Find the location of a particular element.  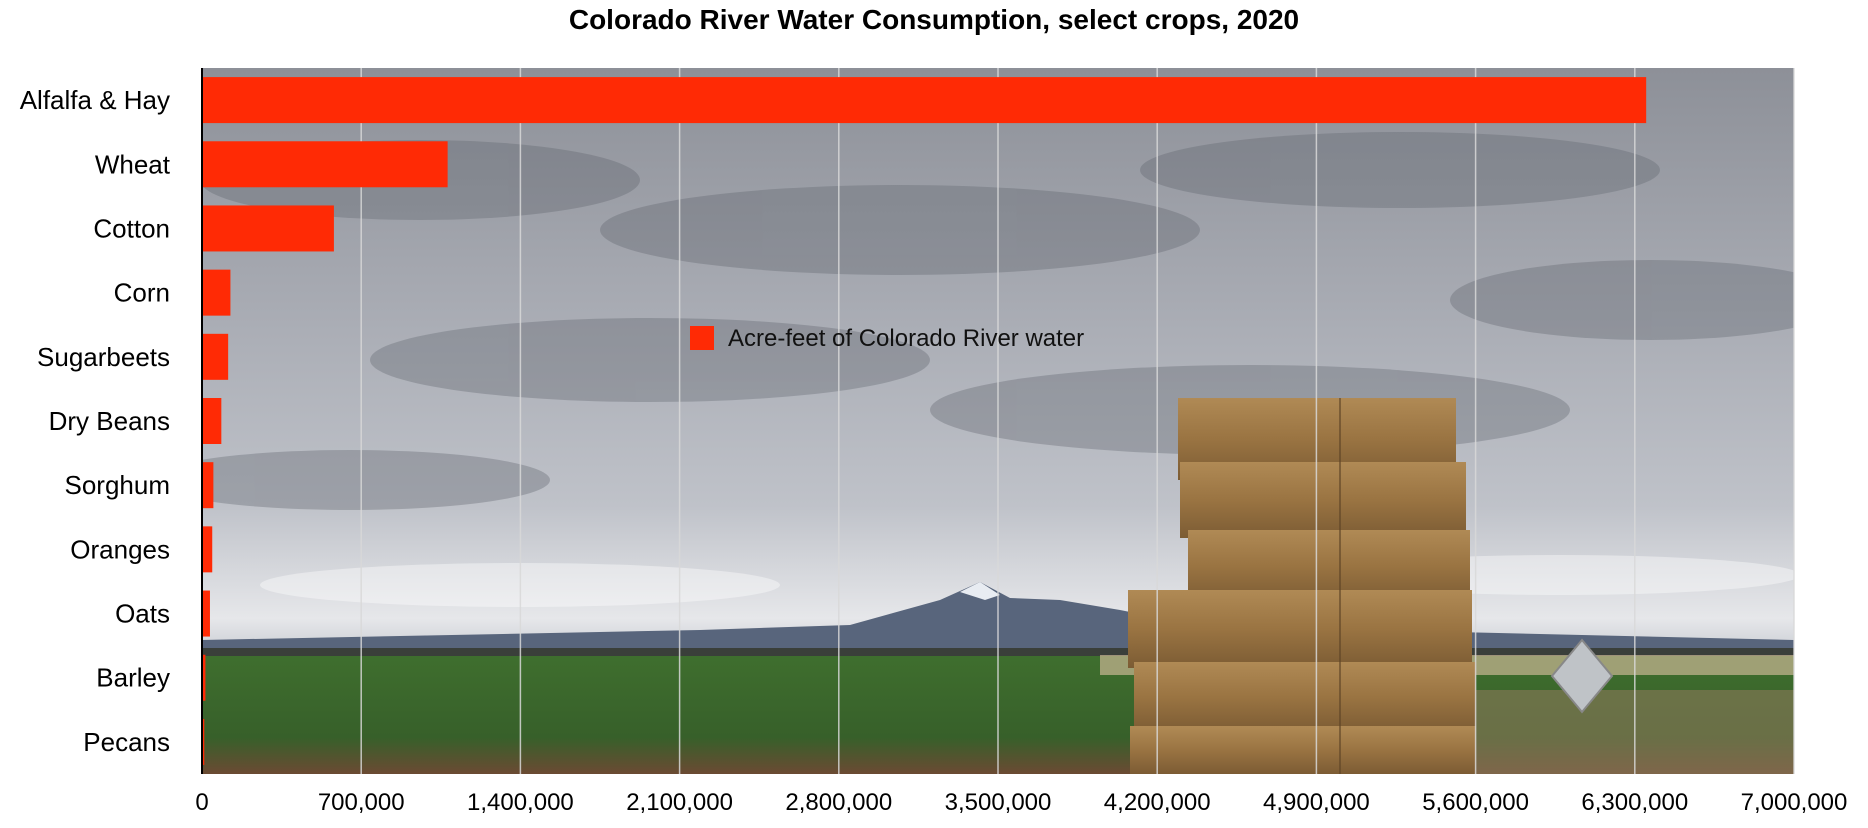

category-label: Pecans is located at coordinates (126, 742).